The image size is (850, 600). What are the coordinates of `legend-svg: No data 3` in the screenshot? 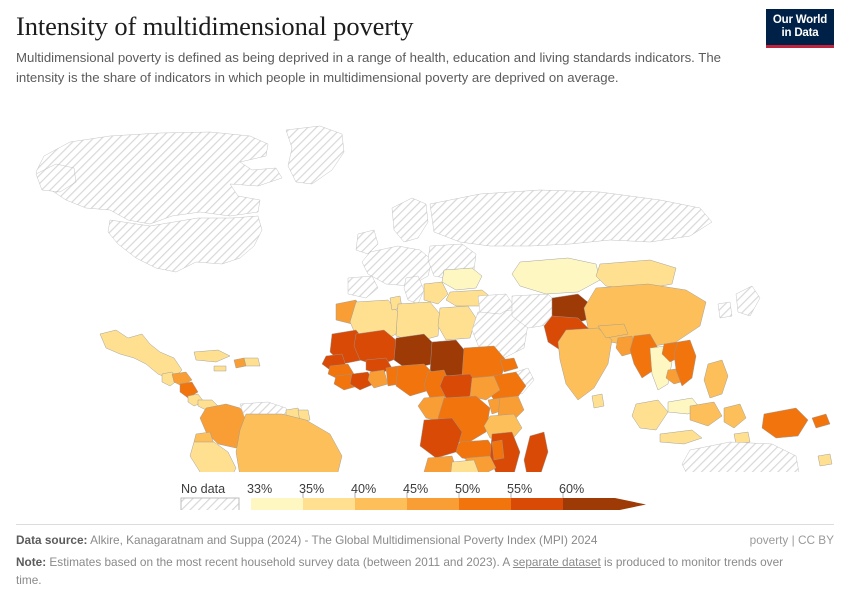 It's located at (425, 490).